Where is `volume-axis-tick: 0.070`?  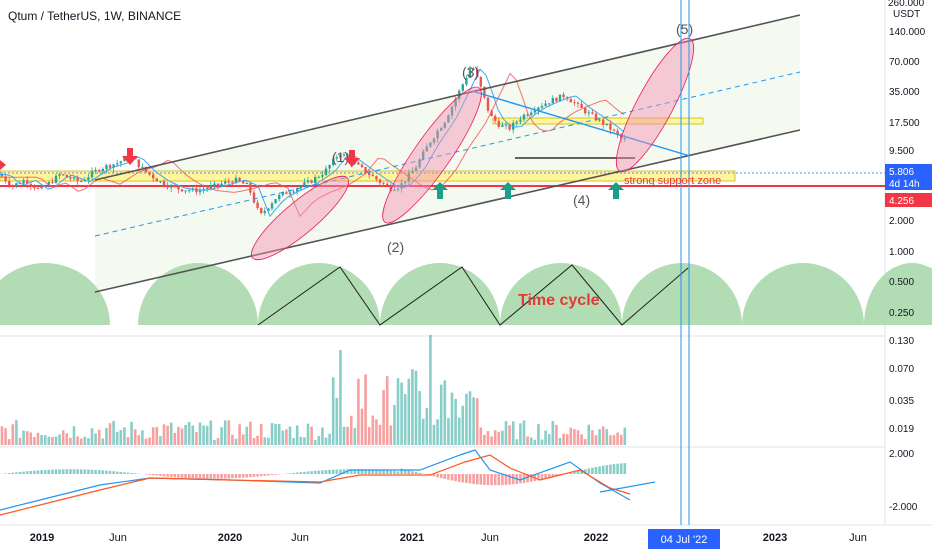 volume-axis-tick: 0.070 is located at coordinates (901, 369).